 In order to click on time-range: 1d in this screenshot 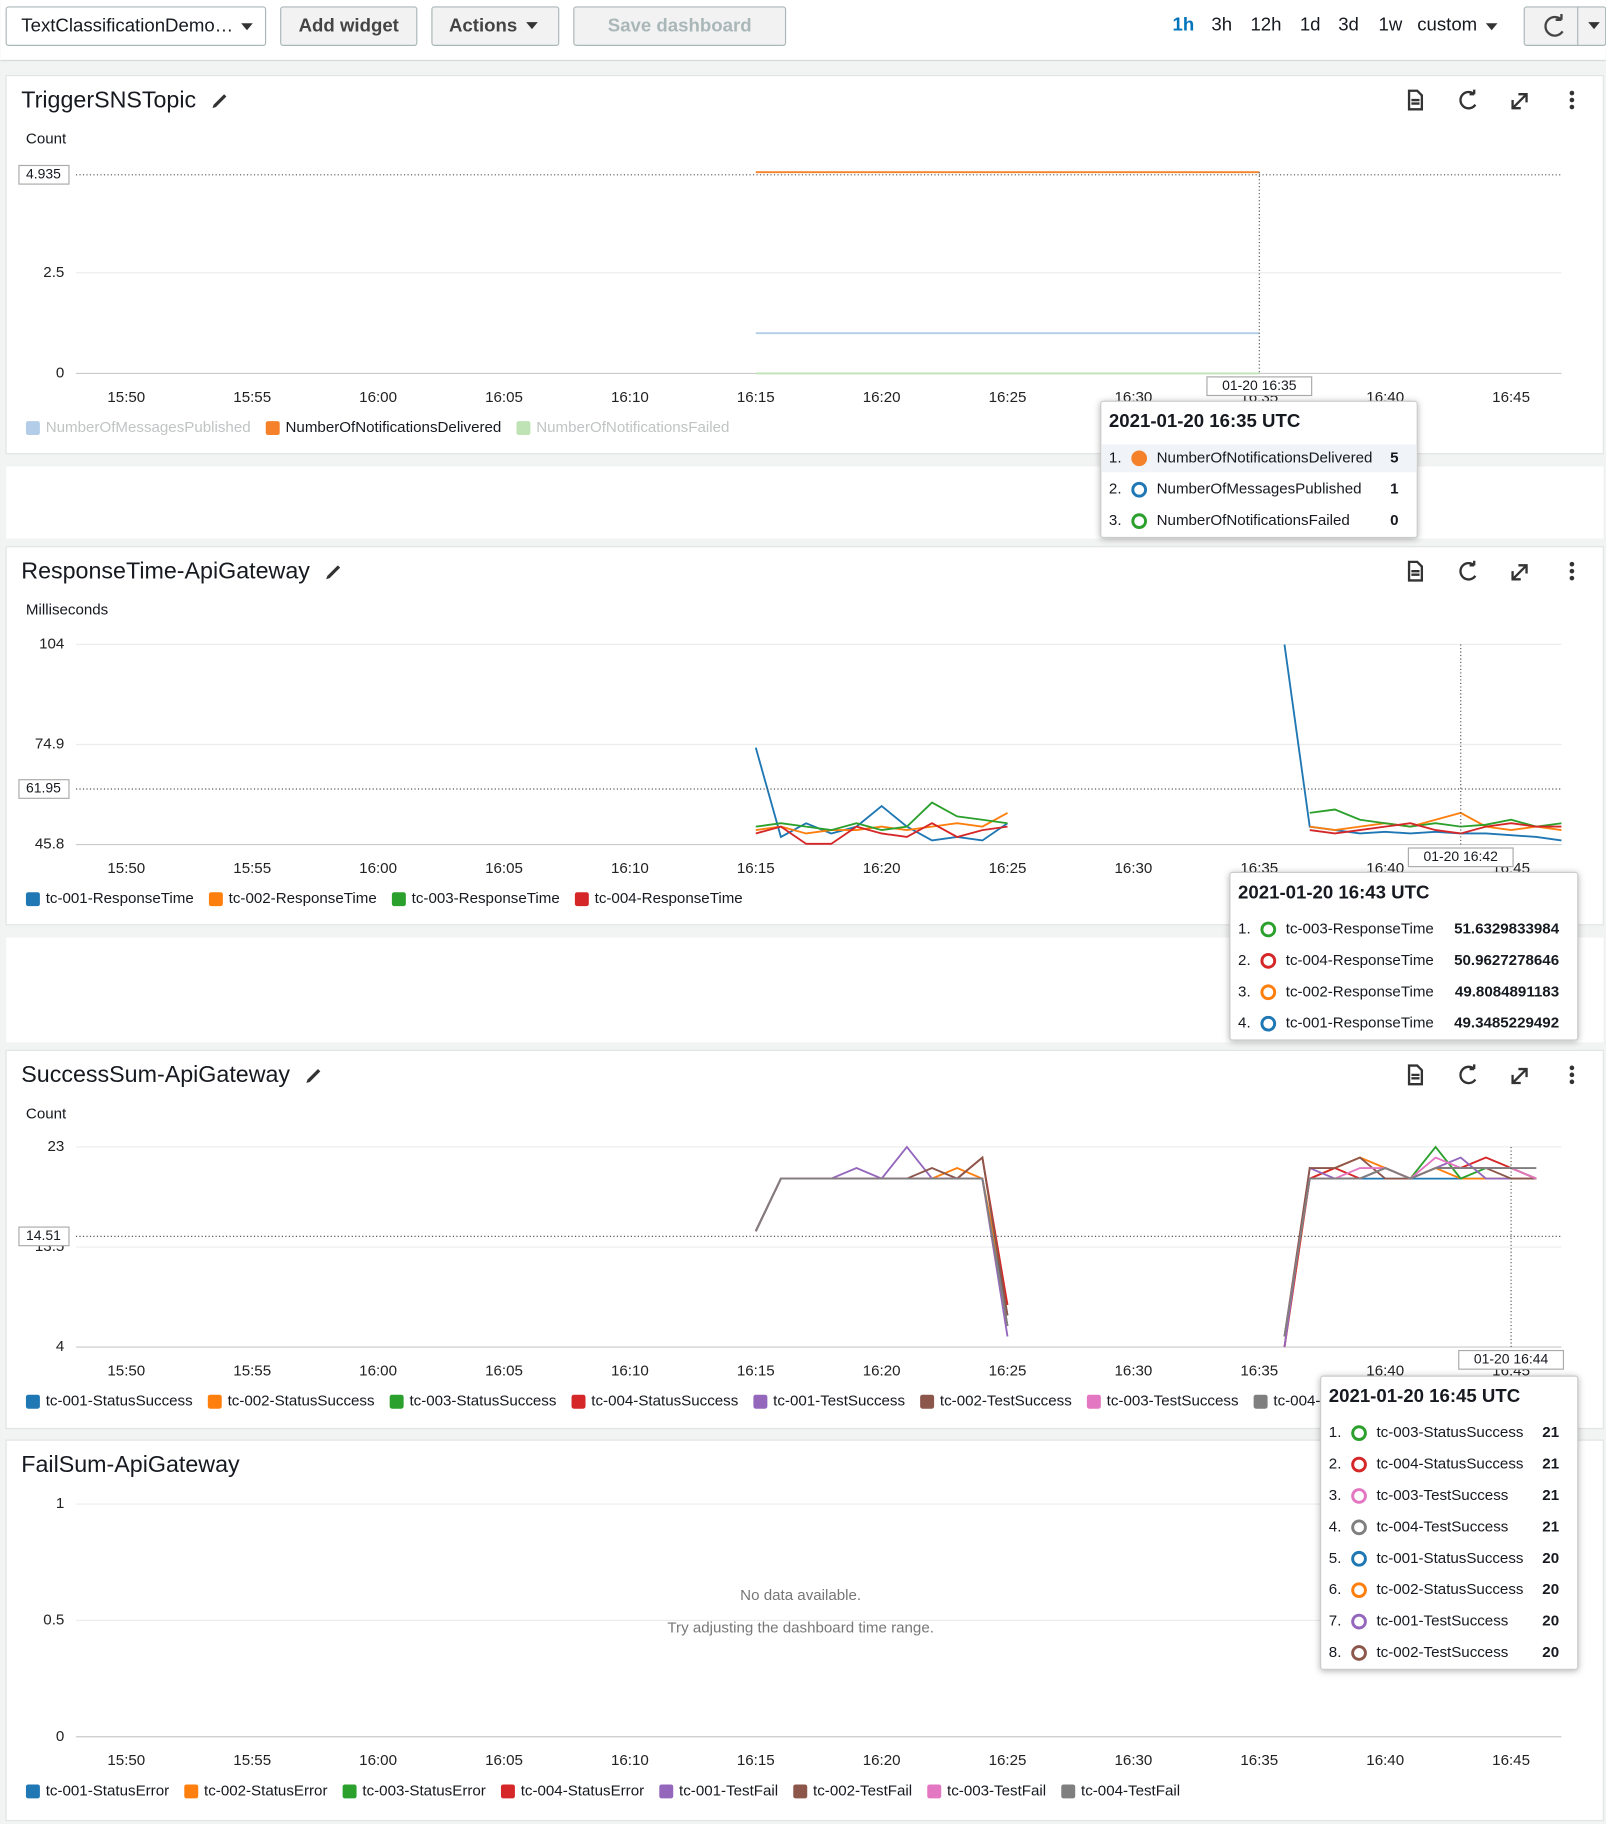, I will do `click(1310, 24)`.